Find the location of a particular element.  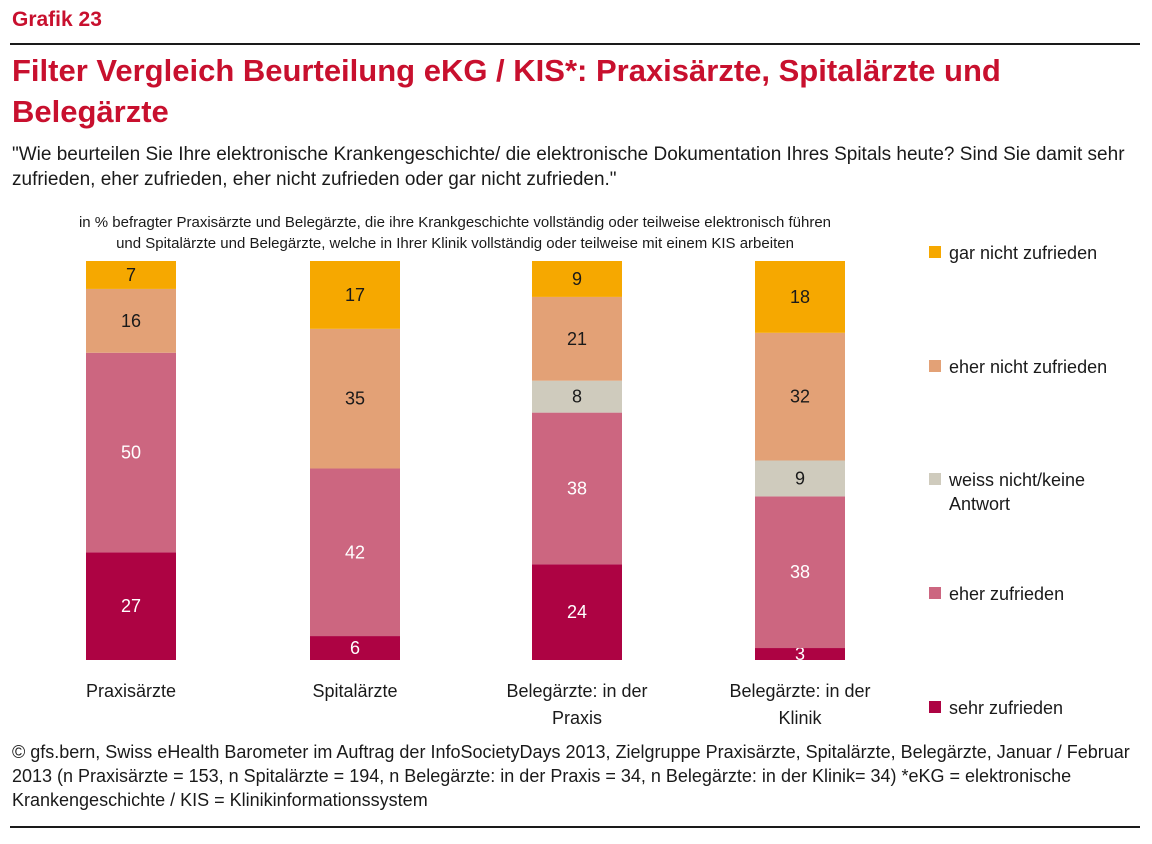

data-label-weiss-nicht-keine-antwort-4: 9 is located at coordinates (800, 478).